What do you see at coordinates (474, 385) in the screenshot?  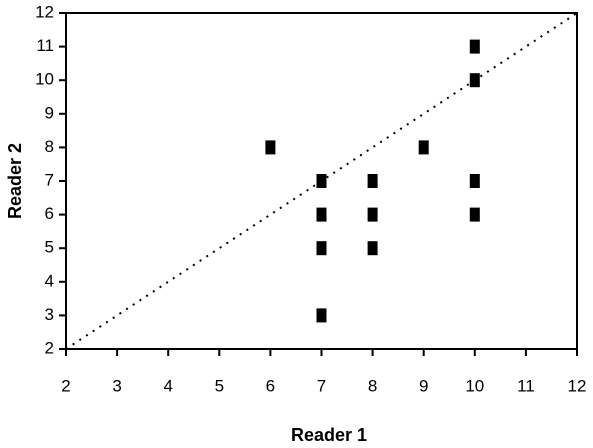 I see `x-tick-label: 10` at bounding box center [474, 385].